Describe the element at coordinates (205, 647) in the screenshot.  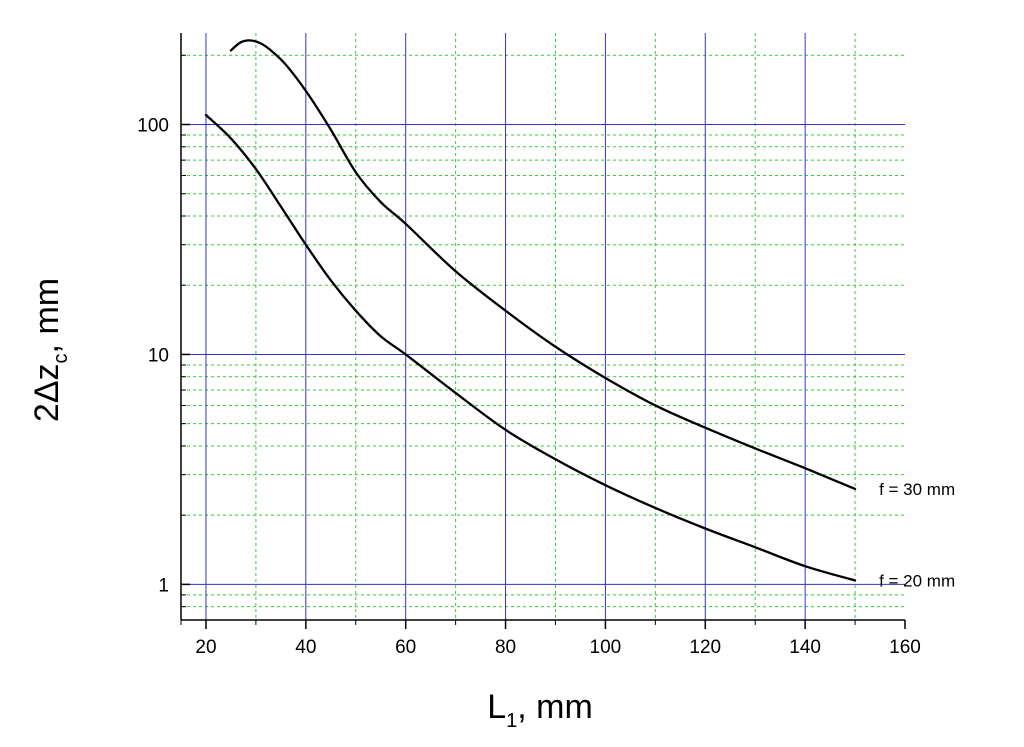
I see `x-tick-label: 20` at that location.